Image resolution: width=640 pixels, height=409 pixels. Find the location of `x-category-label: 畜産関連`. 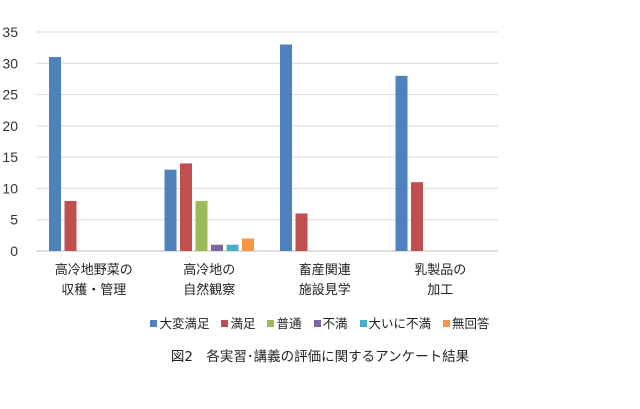

x-category-label: 畜産関連 is located at coordinates (325, 270).